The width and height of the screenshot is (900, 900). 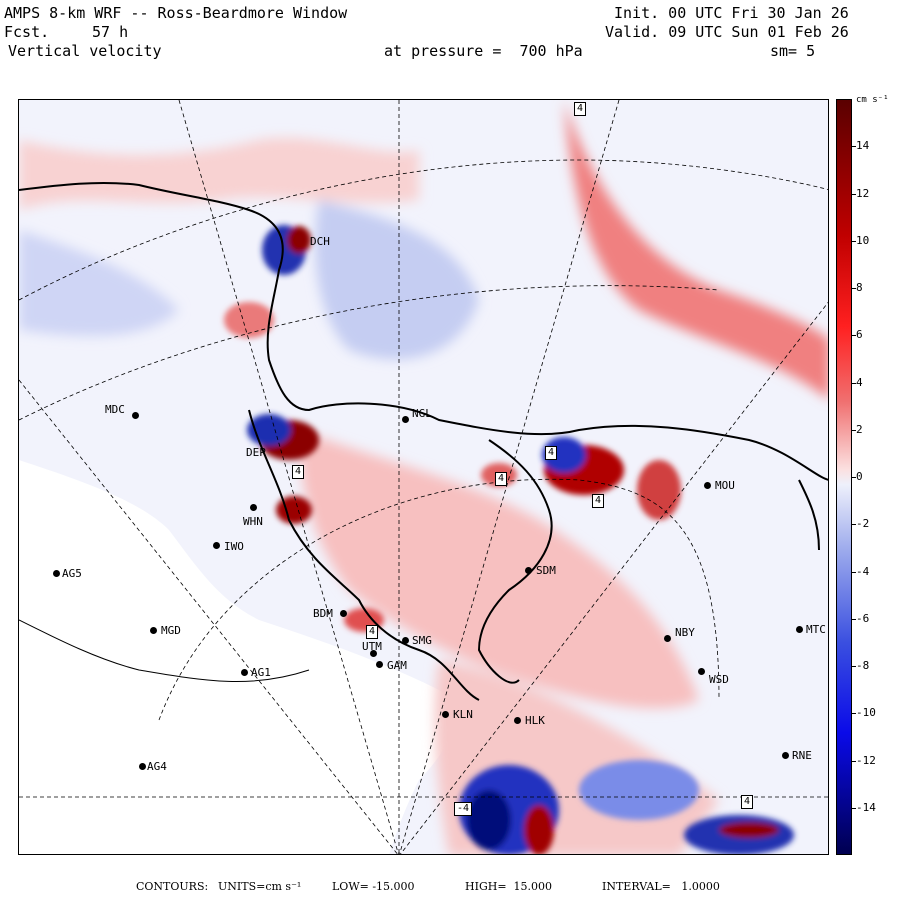 What do you see at coordinates (863, 193) in the screenshot?
I see `colorbar-tick-label: 12` at bounding box center [863, 193].